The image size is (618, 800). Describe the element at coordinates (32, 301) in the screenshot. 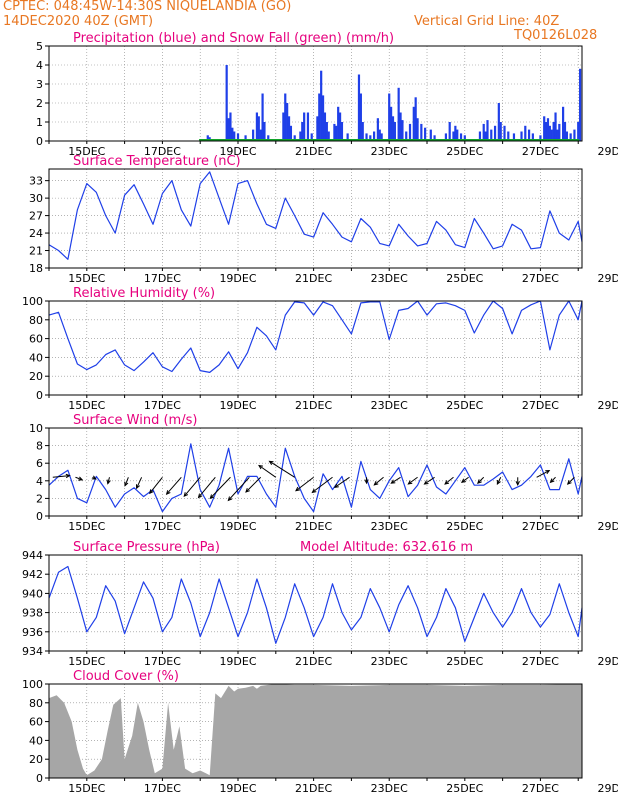

I see `y-tick-label: 100` at that location.